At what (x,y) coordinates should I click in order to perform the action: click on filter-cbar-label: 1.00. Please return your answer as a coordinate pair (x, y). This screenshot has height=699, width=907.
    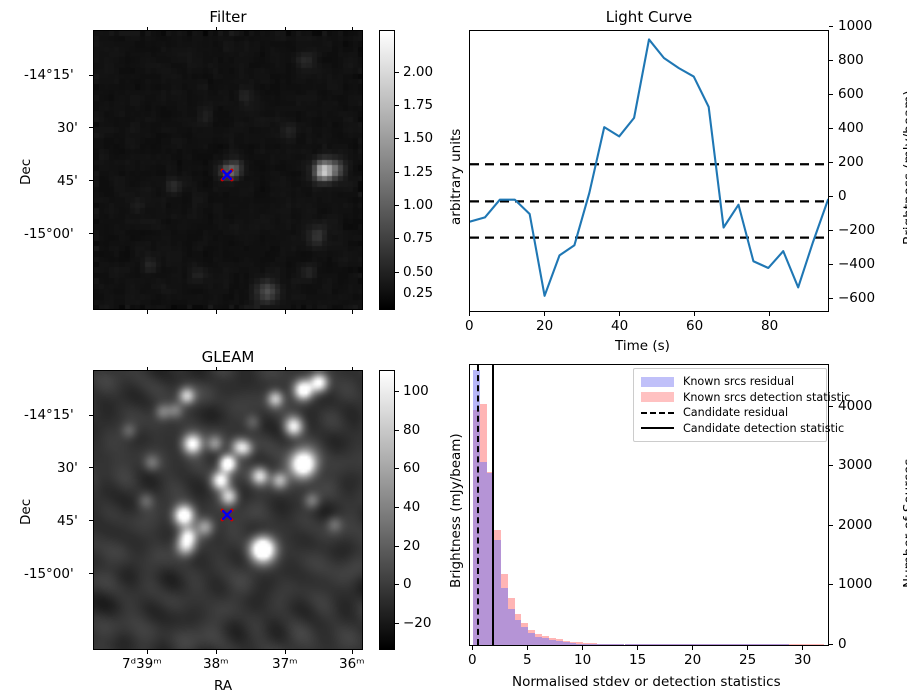
    Looking at the image, I should click on (418, 205).